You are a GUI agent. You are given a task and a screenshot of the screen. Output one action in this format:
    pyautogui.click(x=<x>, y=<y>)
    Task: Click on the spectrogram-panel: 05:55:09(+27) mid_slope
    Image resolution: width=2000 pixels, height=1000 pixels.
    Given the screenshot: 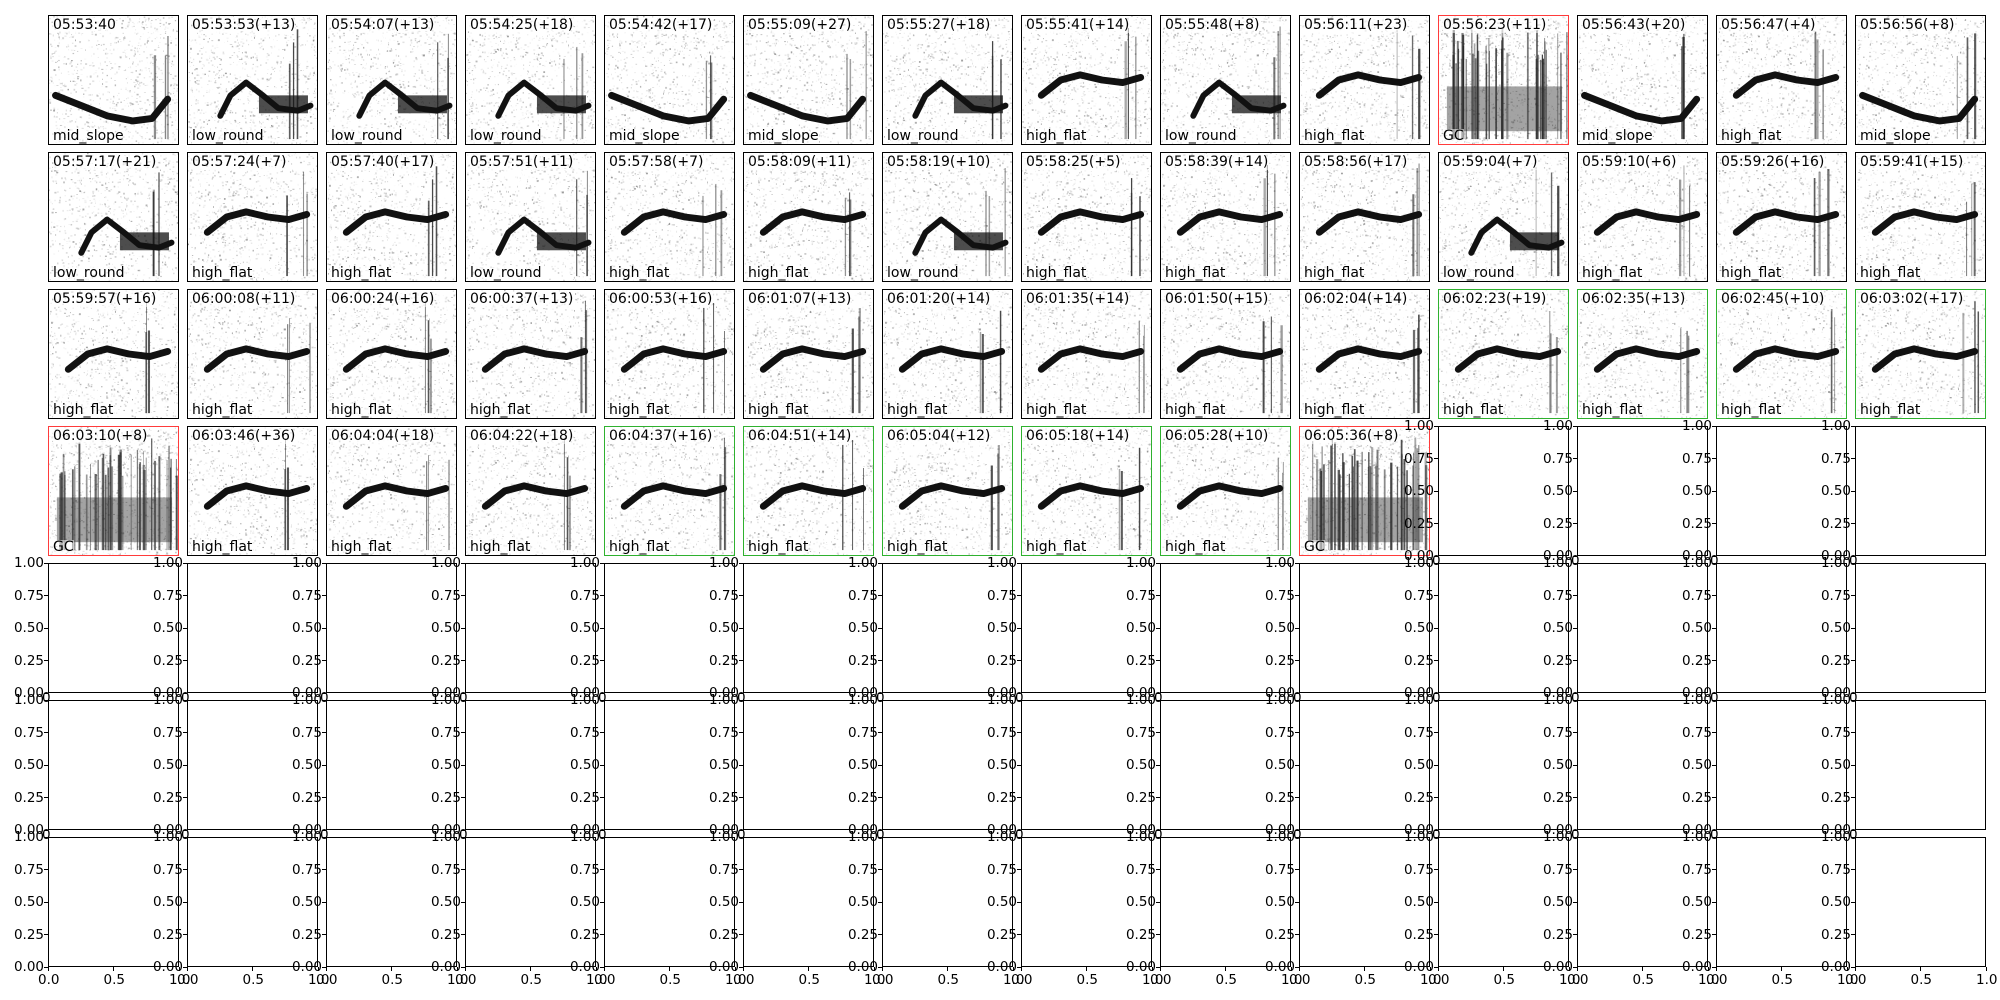 What is the action you would take?
    pyautogui.click(x=808, y=80)
    